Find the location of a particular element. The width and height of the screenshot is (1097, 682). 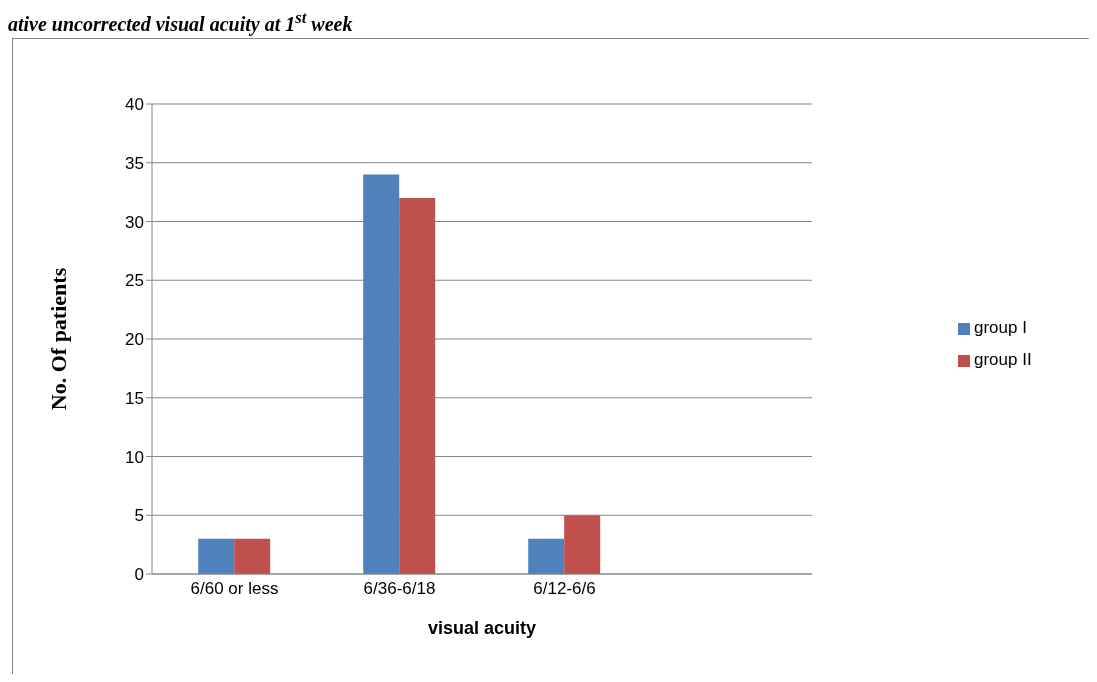

x-tick-label: 6/12-6/6 is located at coordinates (564, 589).